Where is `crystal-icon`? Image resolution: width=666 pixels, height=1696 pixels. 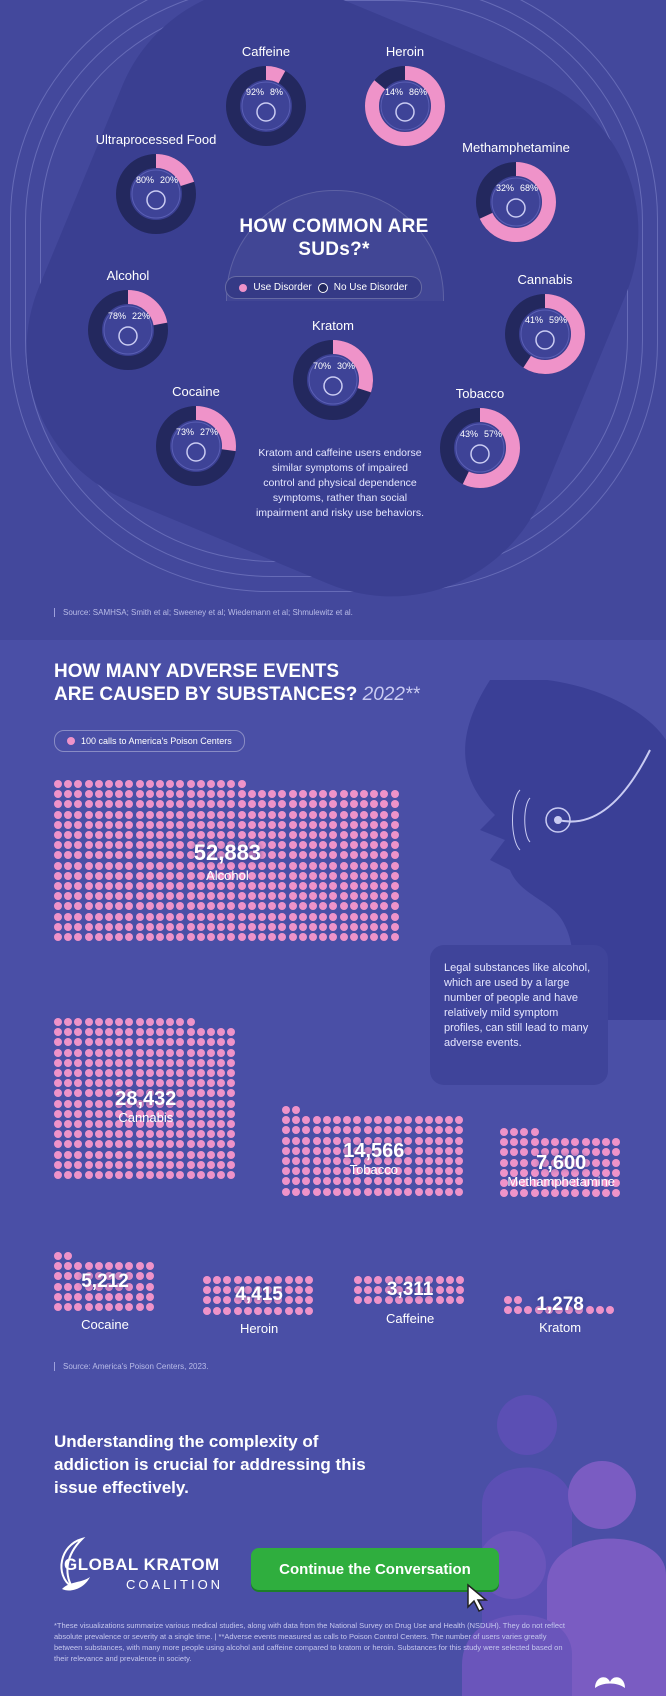
crystal-icon is located at coordinates (516, 208).